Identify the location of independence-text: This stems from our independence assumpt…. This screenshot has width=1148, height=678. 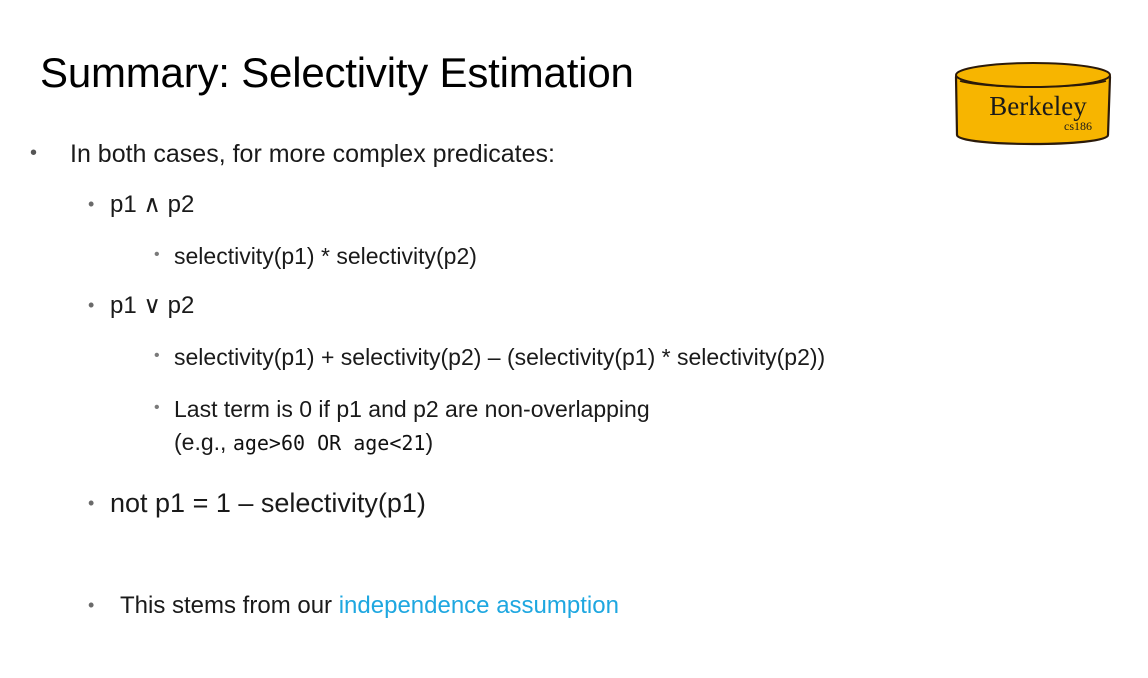
(369, 606).